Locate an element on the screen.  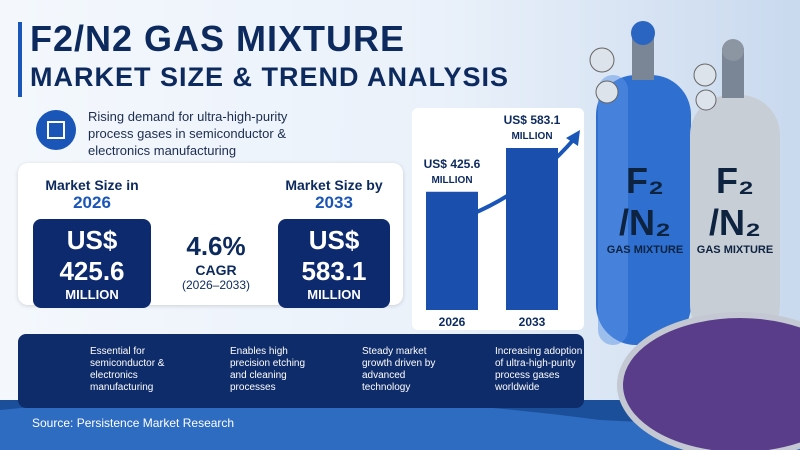
stat: Market Size by 2033 US$ 583.1 MILLION is located at coordinates (334, 242).